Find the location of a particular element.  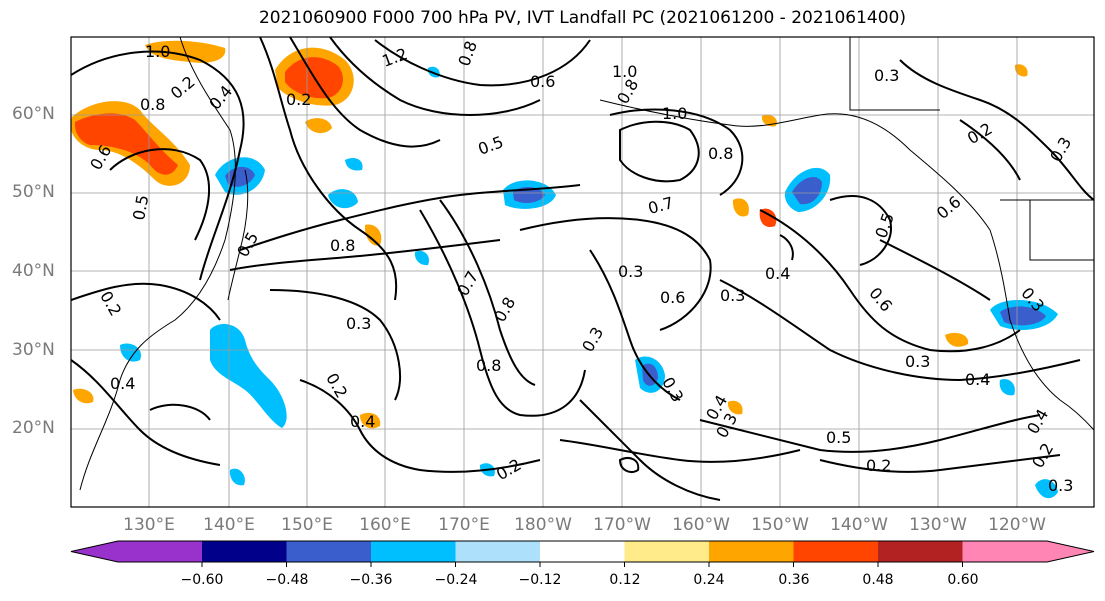

longitude-label: 120°W is located at coordinates (1017, 525).